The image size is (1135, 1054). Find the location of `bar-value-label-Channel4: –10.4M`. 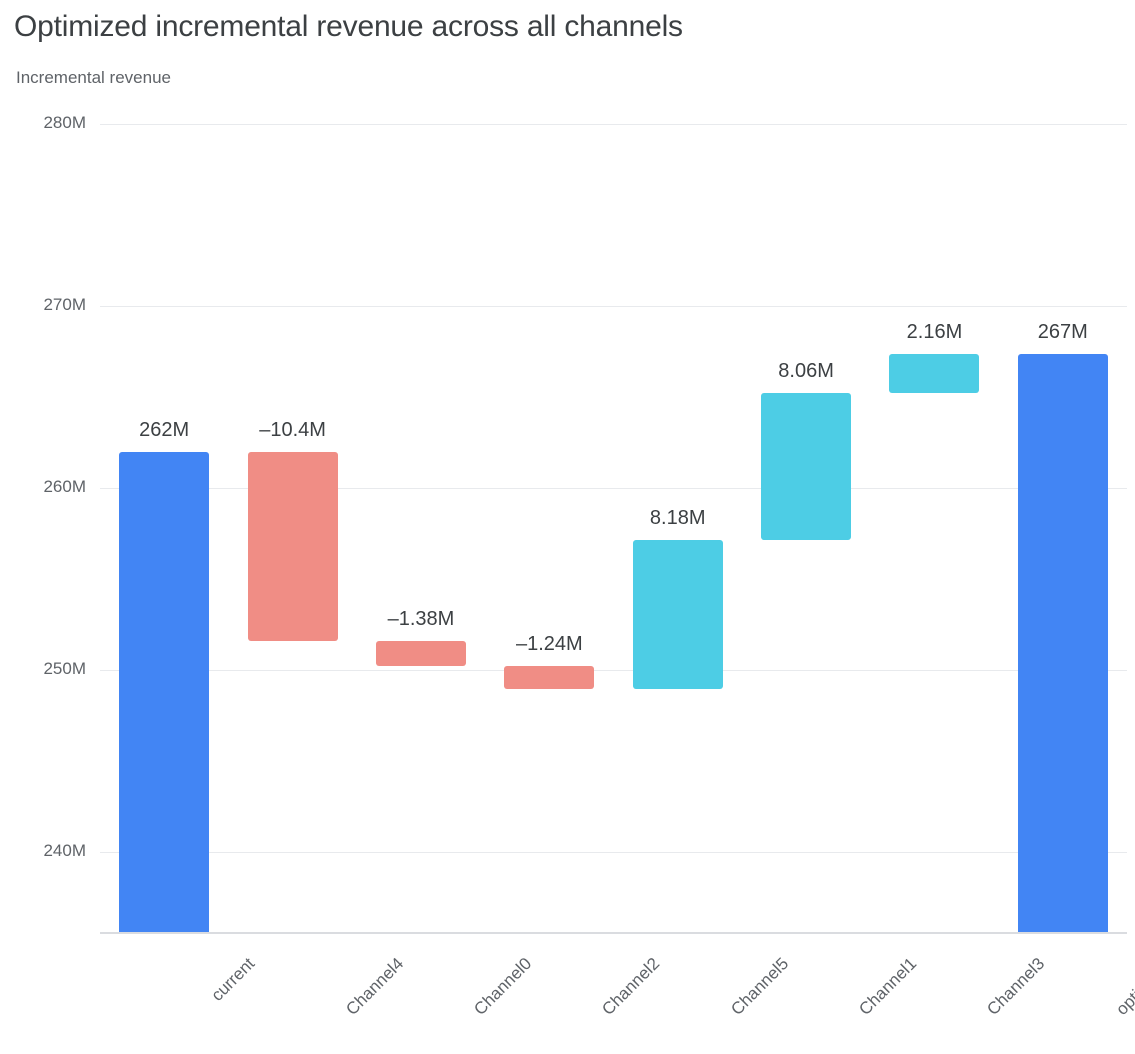

bar-value-label-Channel4: –10.4M is located at coordinates (292, 429).